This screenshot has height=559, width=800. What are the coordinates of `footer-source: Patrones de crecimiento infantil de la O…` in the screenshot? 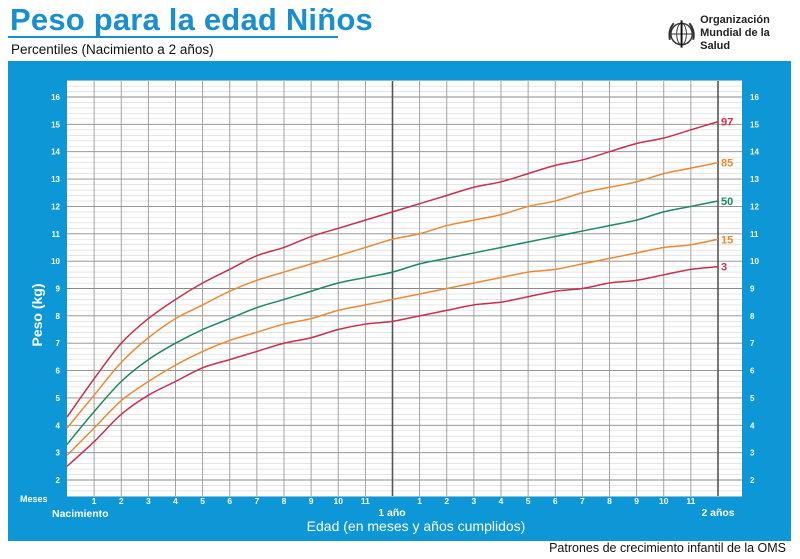 It's located at (667, 548).